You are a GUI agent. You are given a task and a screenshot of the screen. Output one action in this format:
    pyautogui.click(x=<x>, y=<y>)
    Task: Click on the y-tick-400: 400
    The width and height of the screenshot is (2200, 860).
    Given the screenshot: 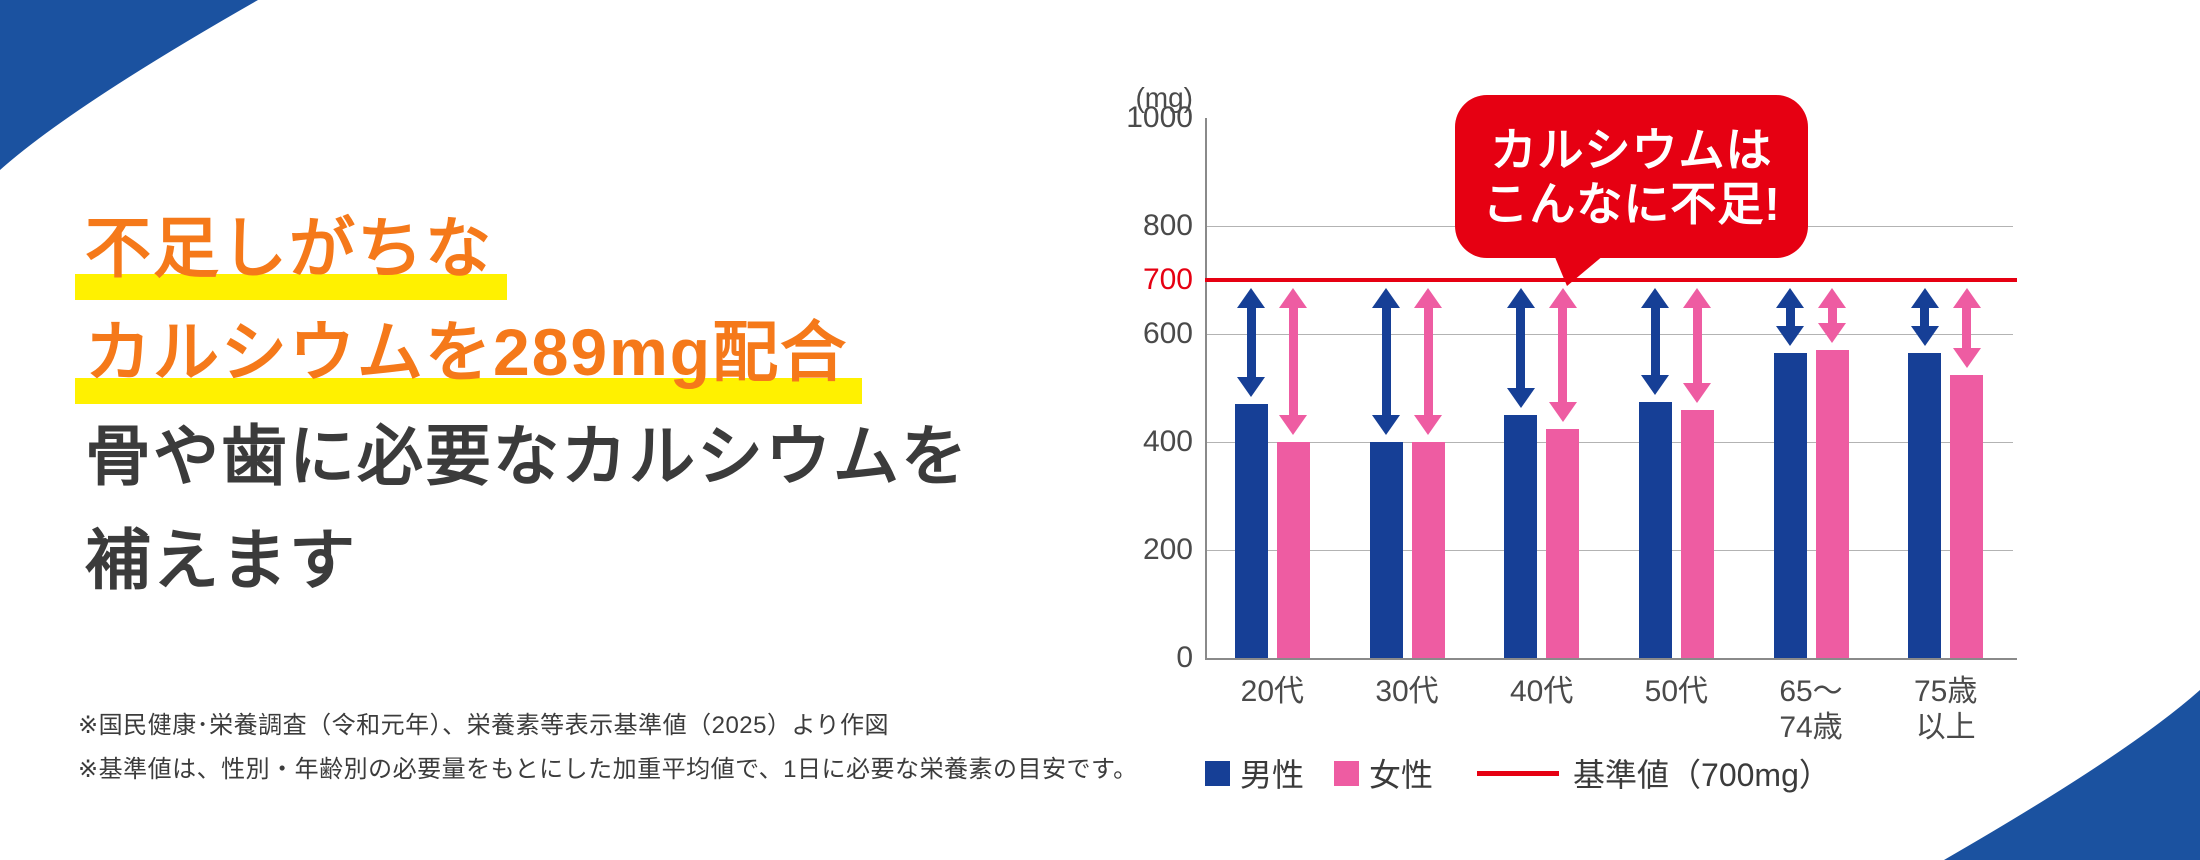 What is the action you would take?
    pyautogui.click(x=1167, y=441)
    